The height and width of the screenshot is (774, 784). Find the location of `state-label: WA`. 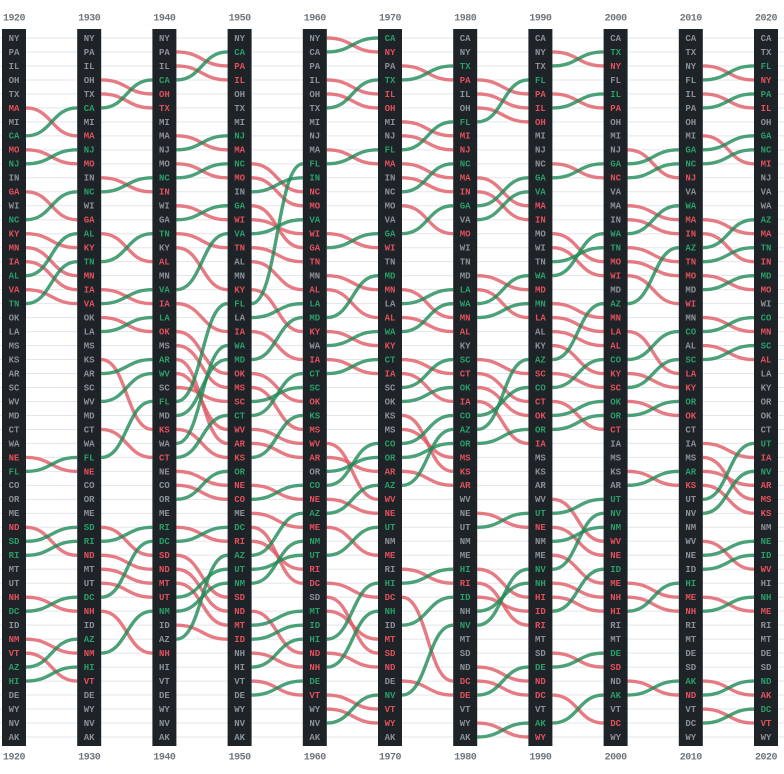

state-label: WA is located at coordinates (164, 444).